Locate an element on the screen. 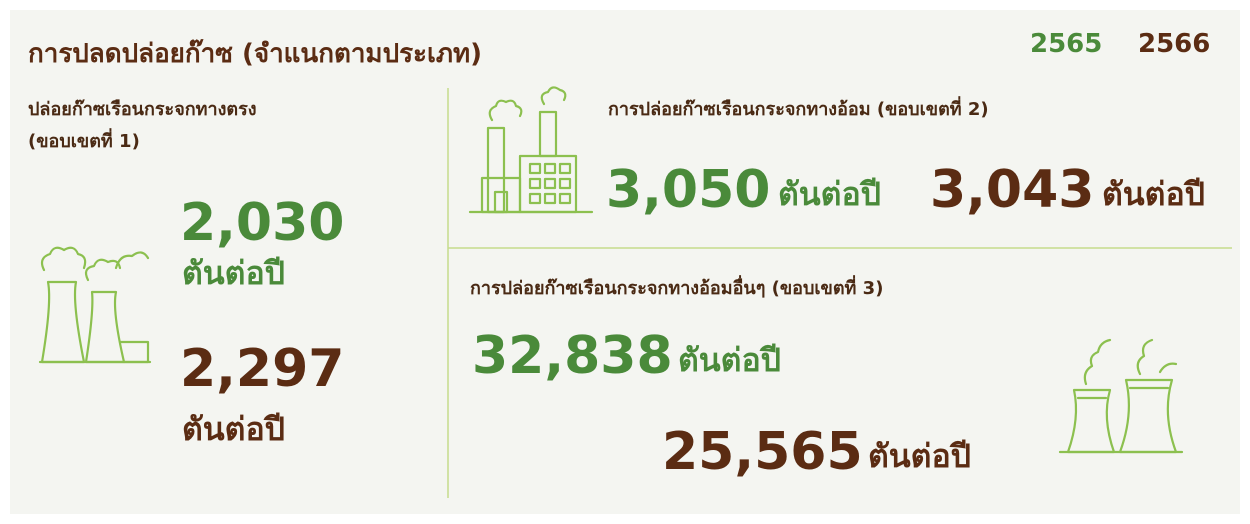 The width and height of the screenshot is (1250, 524). scope2-2565: 3,050 is located at coordinates (688, 190).